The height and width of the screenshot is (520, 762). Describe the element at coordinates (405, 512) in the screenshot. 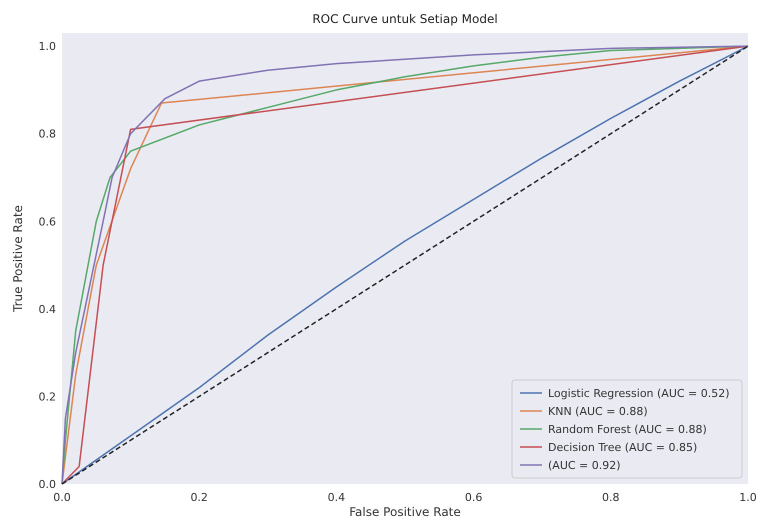

I see `x-axis-title: False Positive Rate` at that location.